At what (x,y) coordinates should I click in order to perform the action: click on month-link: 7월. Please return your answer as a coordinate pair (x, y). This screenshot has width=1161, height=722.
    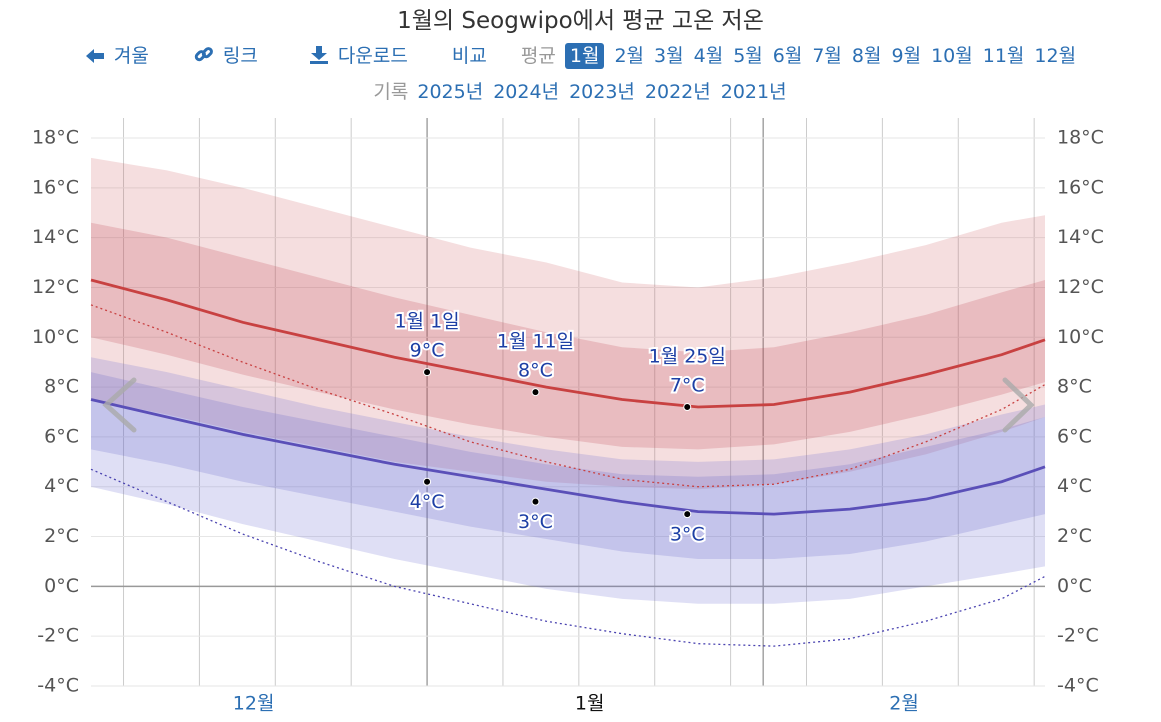
    Looking at the image, I should click on (827, 56).